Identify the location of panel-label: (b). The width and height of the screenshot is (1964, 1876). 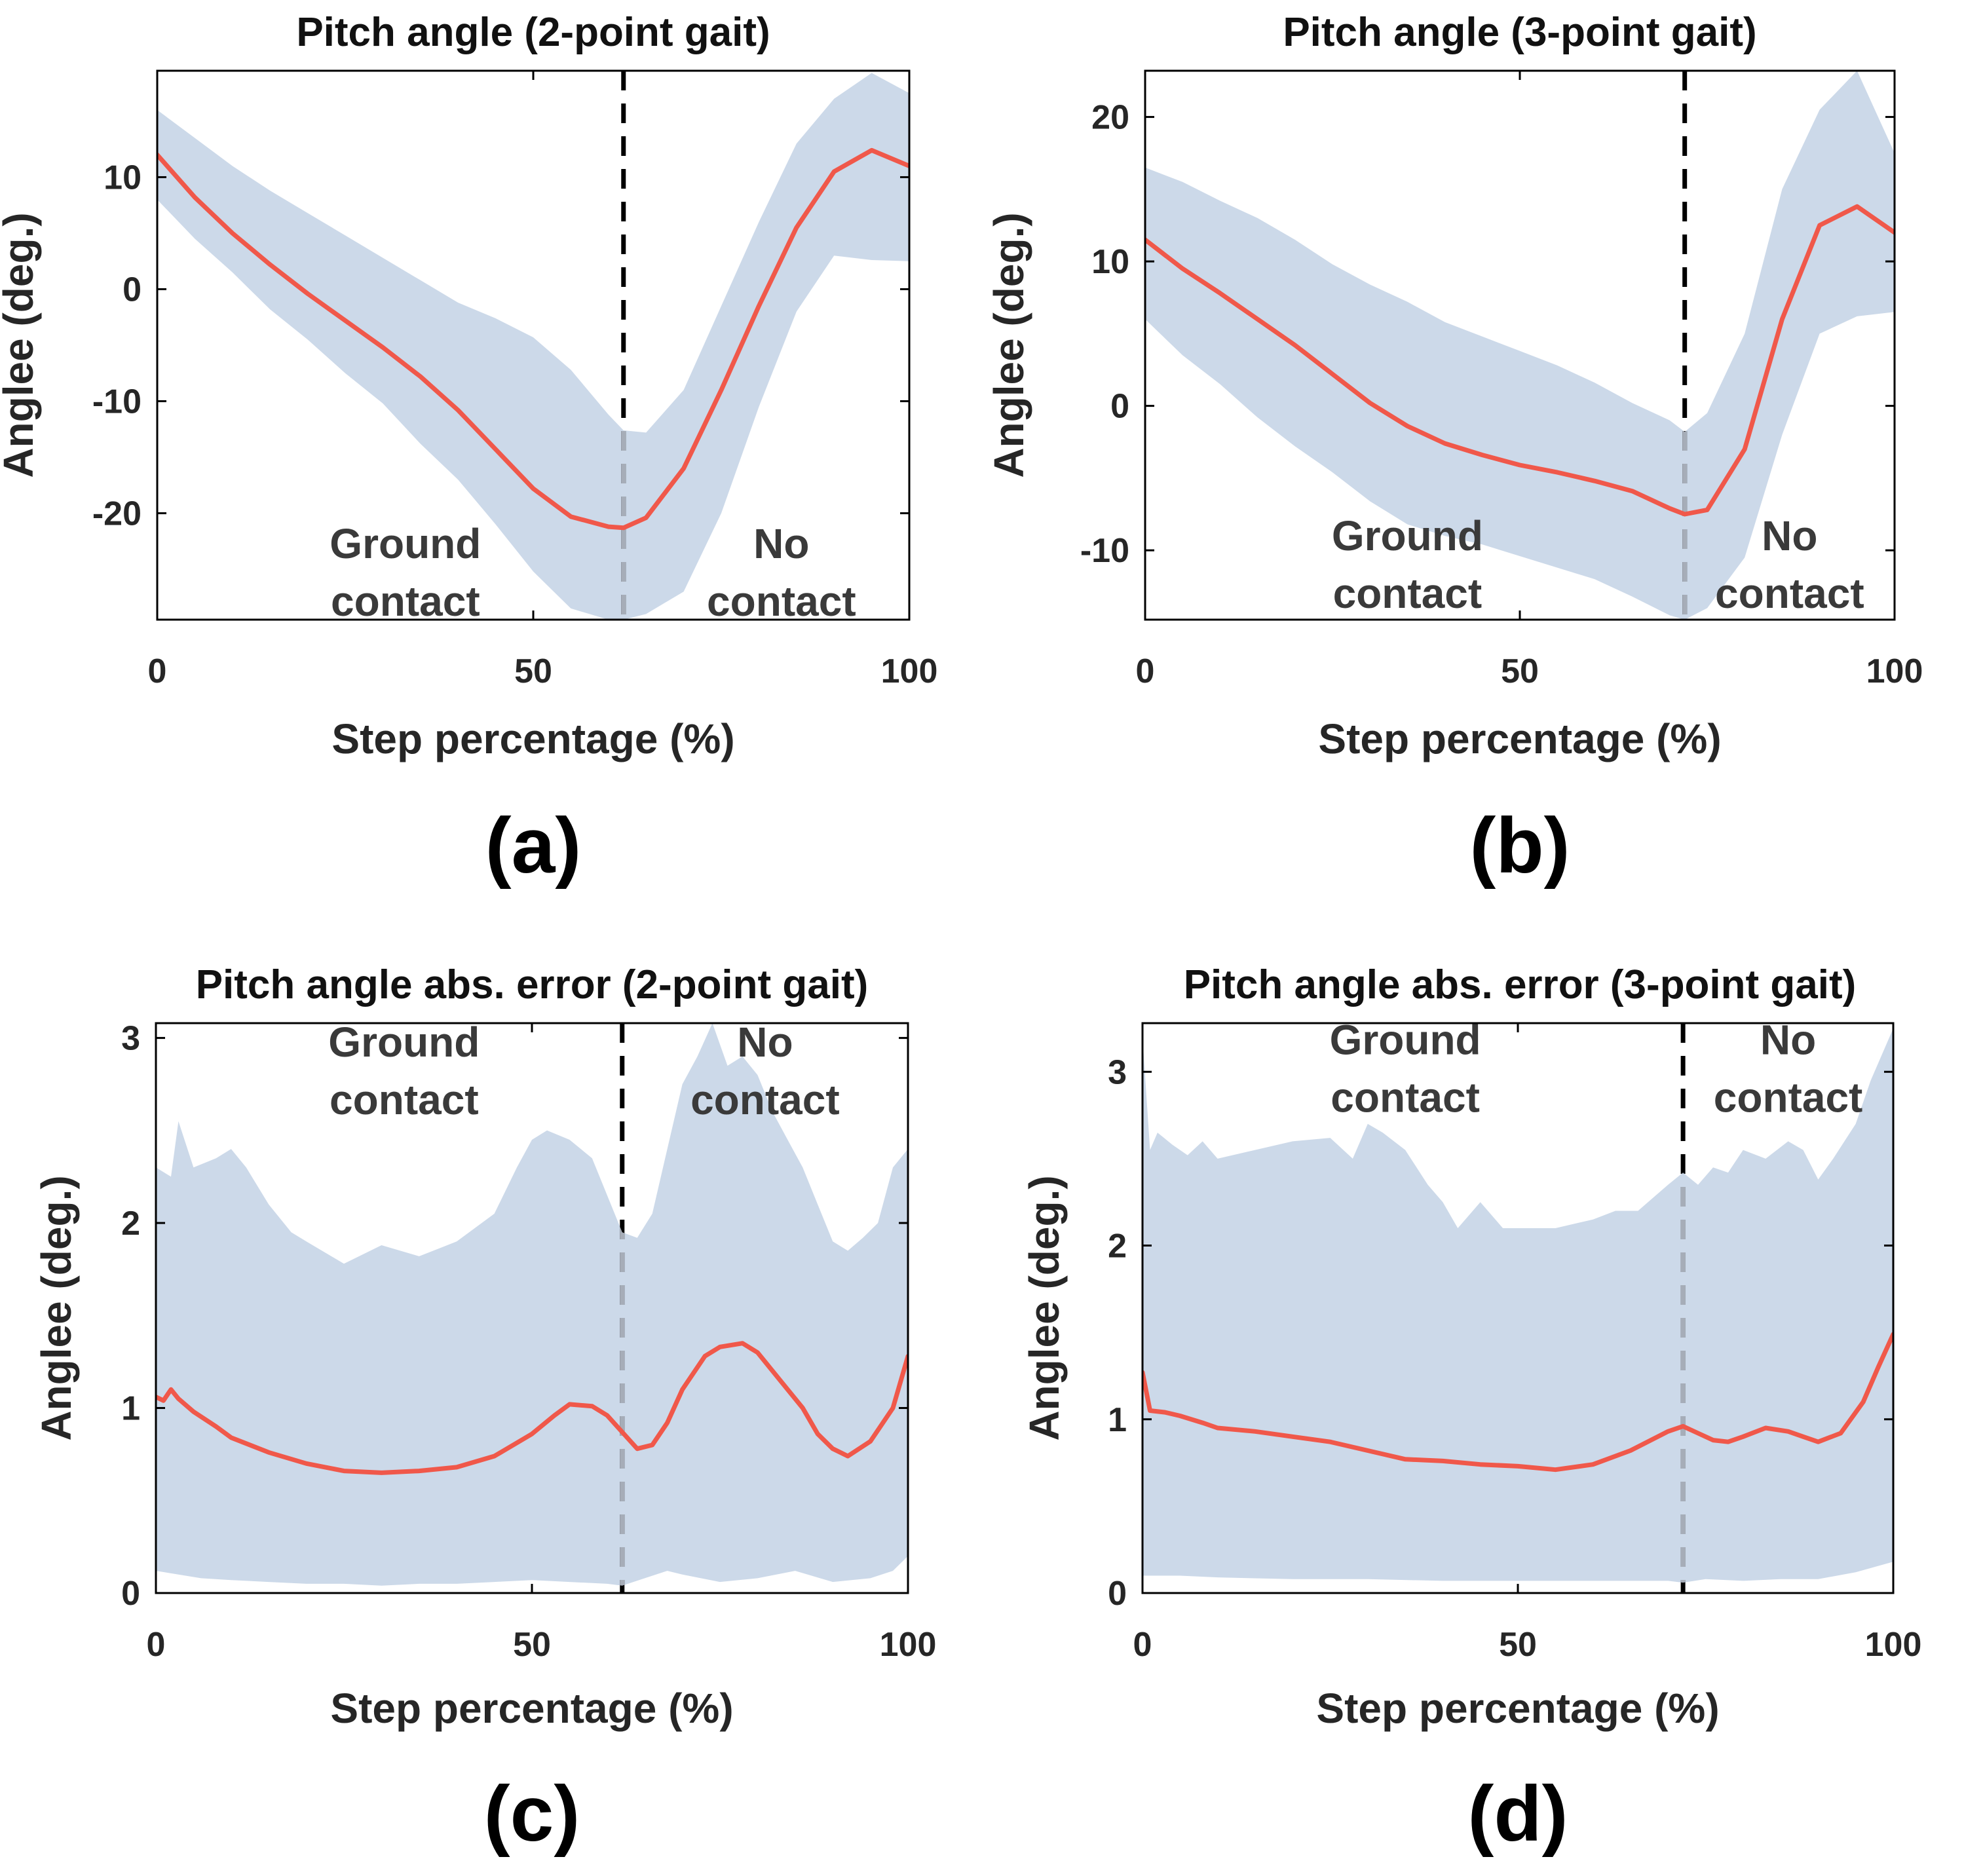
(1519, 846).